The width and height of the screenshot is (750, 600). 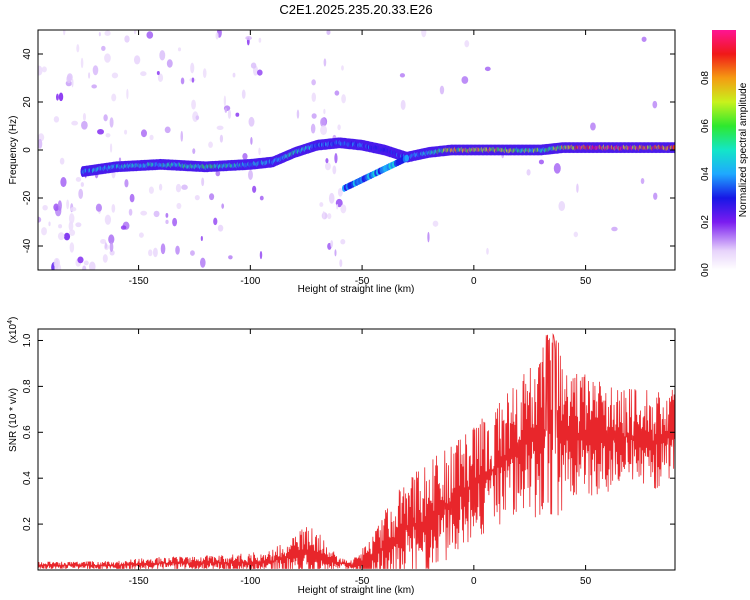 I want to click on colorbar-gradient, so click(x=724, y=150).